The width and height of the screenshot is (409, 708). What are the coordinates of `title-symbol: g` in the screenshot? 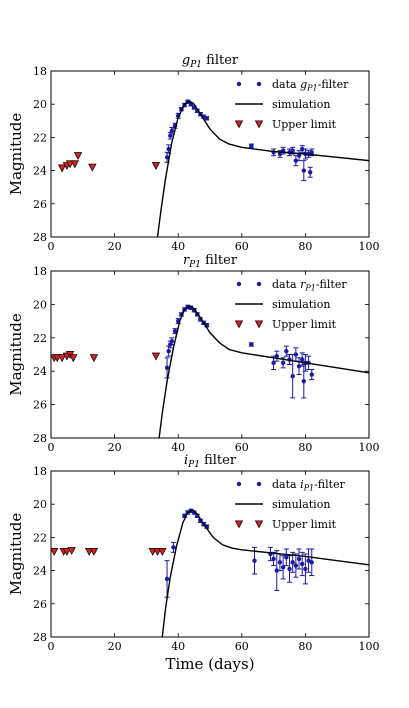 It's located at (186, 60).